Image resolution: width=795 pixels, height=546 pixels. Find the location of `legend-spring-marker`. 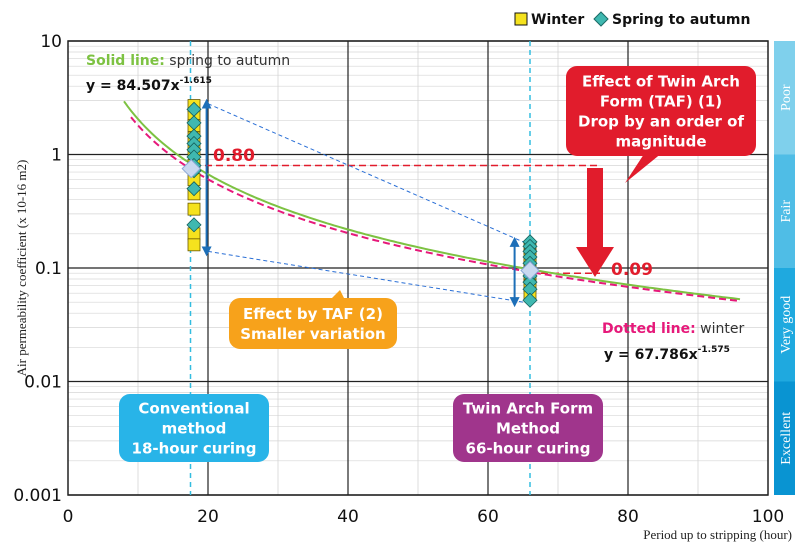

legend-spring-marker is located at coordinates (601, 19).